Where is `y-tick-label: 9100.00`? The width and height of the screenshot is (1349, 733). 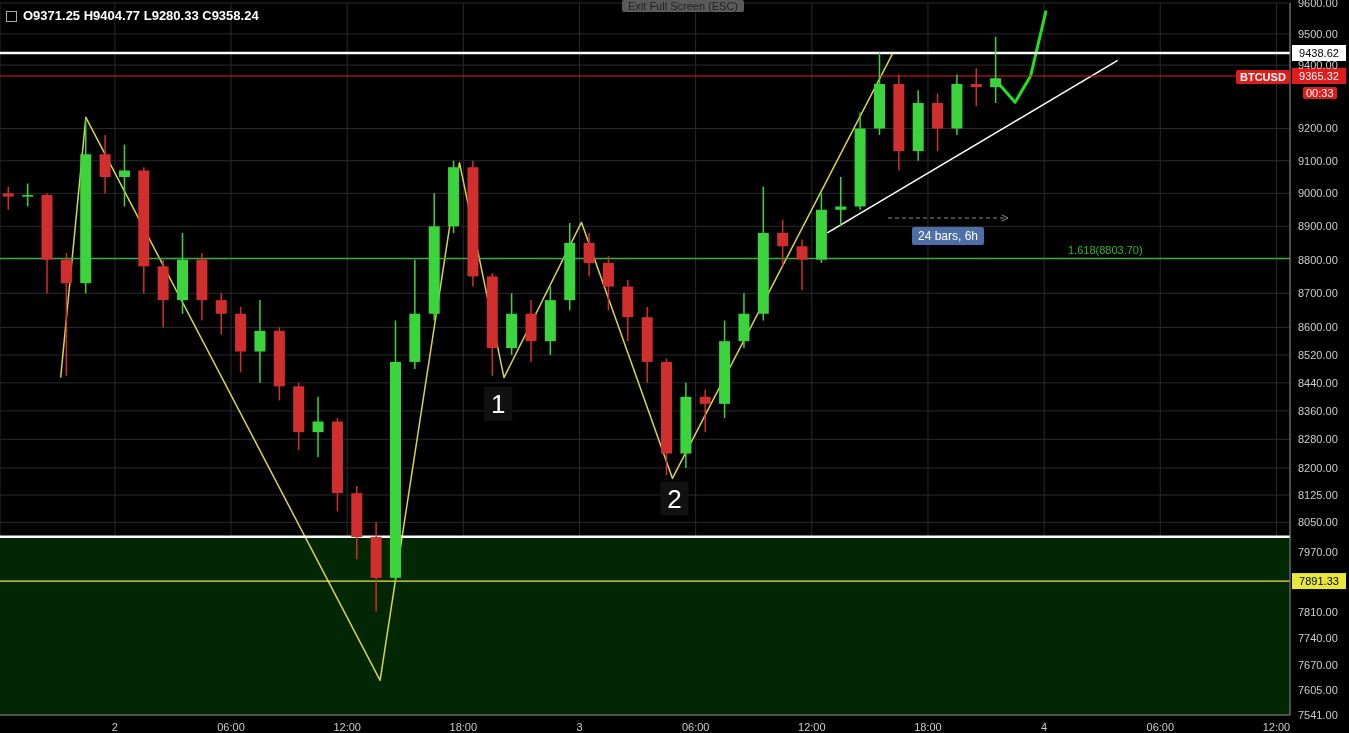
y-tick-label: 9100.00 is located at coordinates (1318, 160).